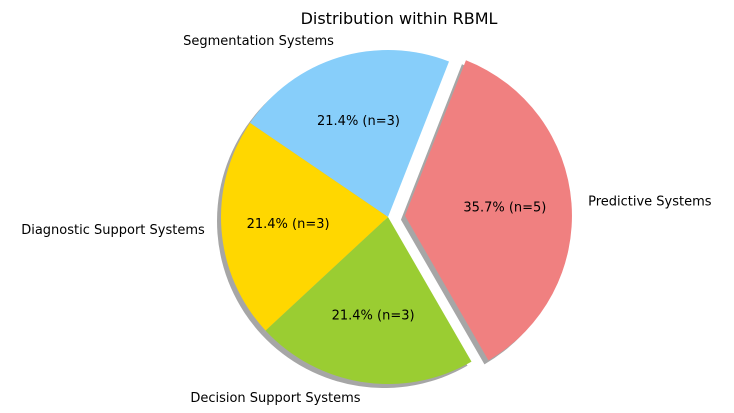  What do you see at coordinates (358, 121) in the screenshot?
I see `slice-percent-segmentation-systems: 21.4% (n=3)` at bounding box center [358, 121].